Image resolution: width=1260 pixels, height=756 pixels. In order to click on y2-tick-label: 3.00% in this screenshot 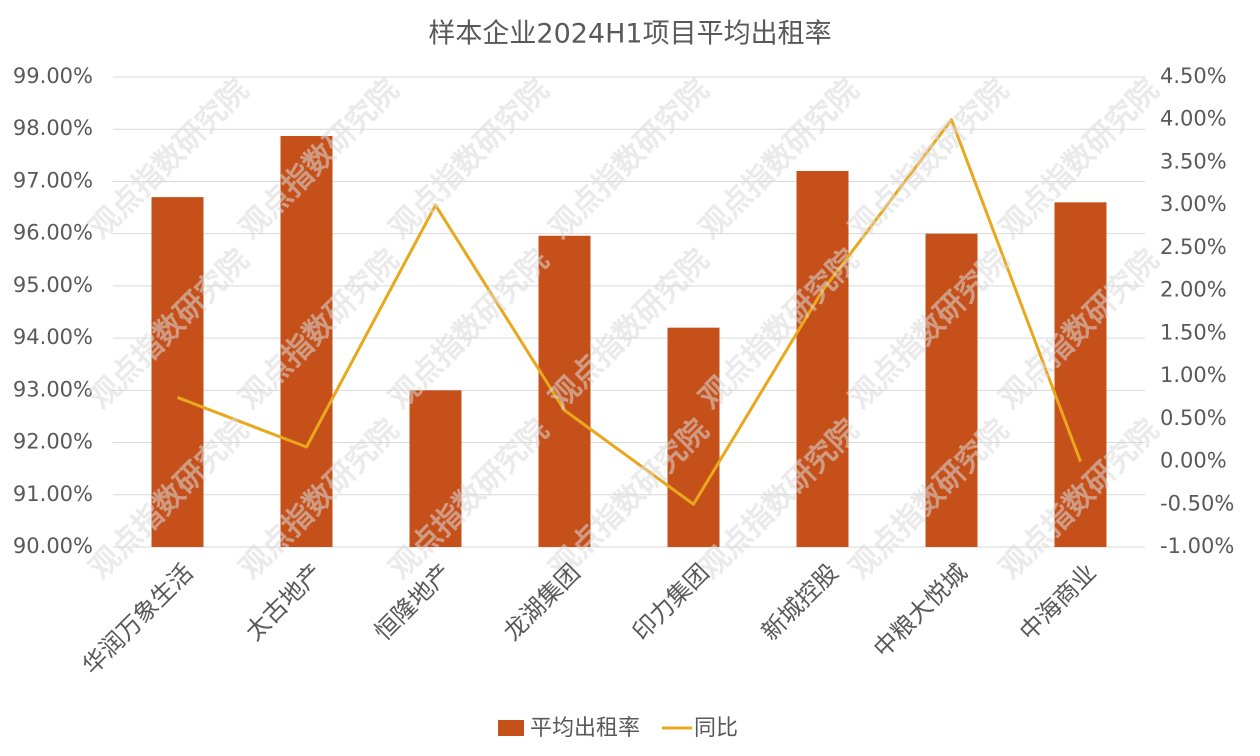, I will do `click(1193, 204)`.